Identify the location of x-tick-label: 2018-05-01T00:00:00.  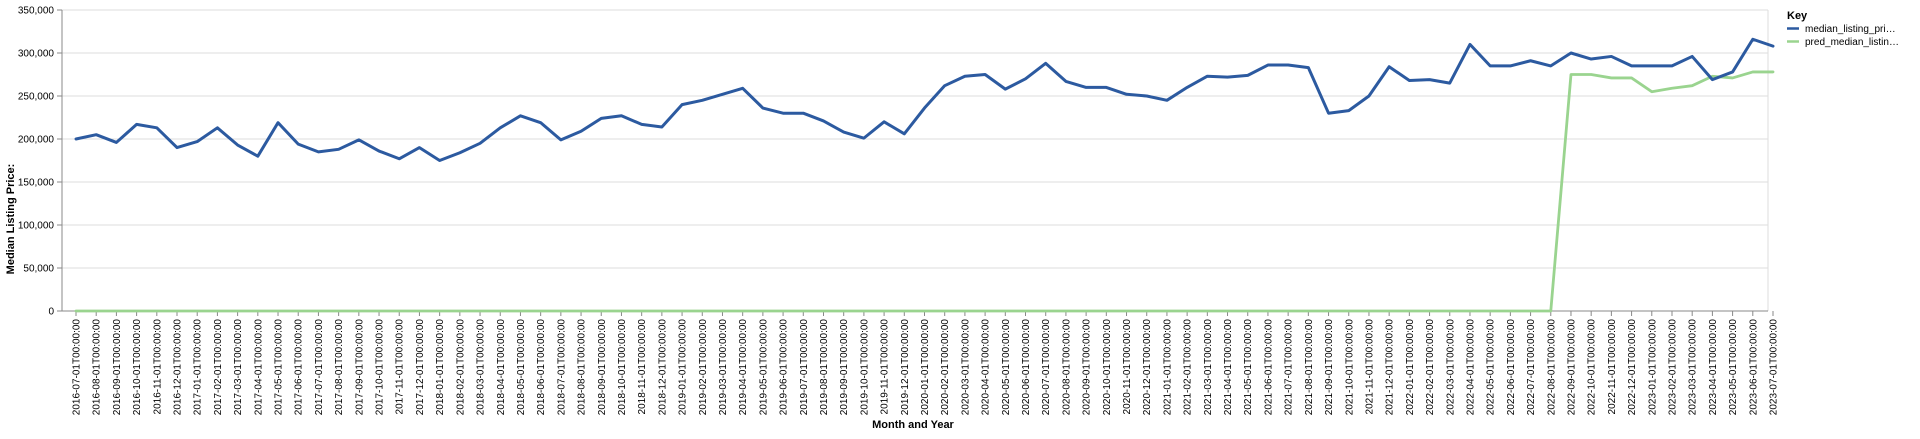
(521, 367).